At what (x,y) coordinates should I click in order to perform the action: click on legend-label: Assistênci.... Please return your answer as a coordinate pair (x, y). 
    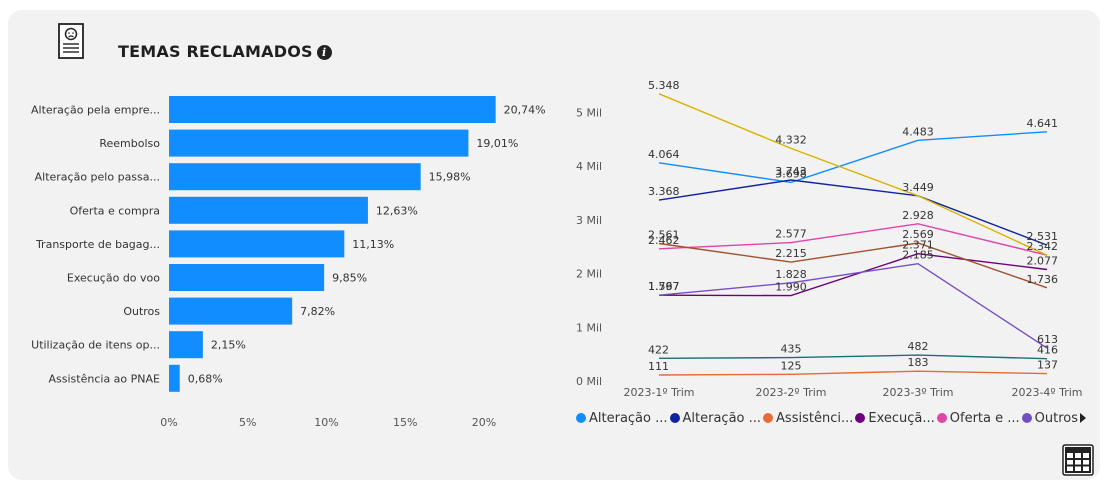
    Looking at the image, I should click on (815, 418).